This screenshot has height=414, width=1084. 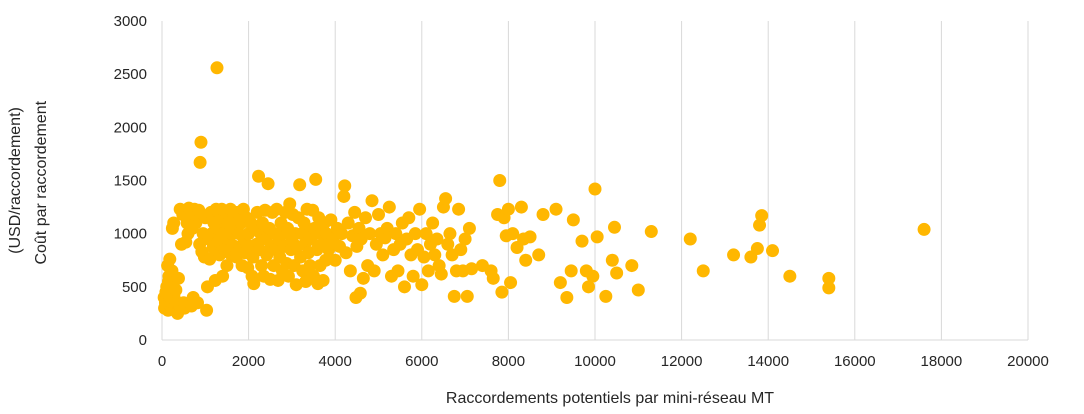 I want to click on x-tick-label: 8000, so click(x=508, y=361).